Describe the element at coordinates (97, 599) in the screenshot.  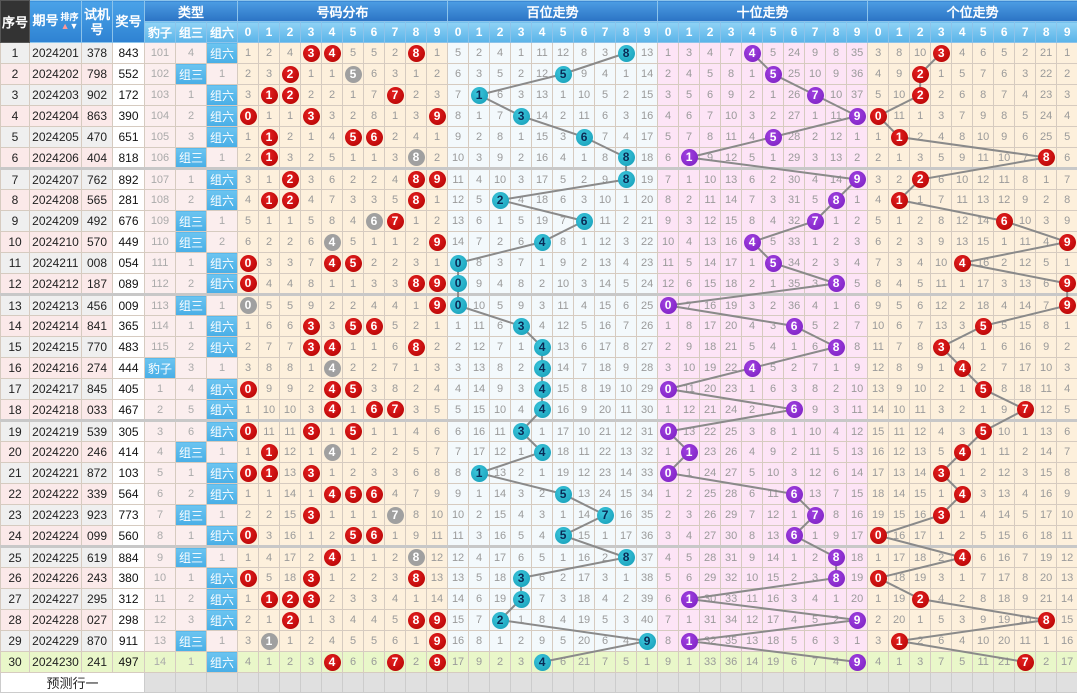
I see `trial-cell: 295` at that location.